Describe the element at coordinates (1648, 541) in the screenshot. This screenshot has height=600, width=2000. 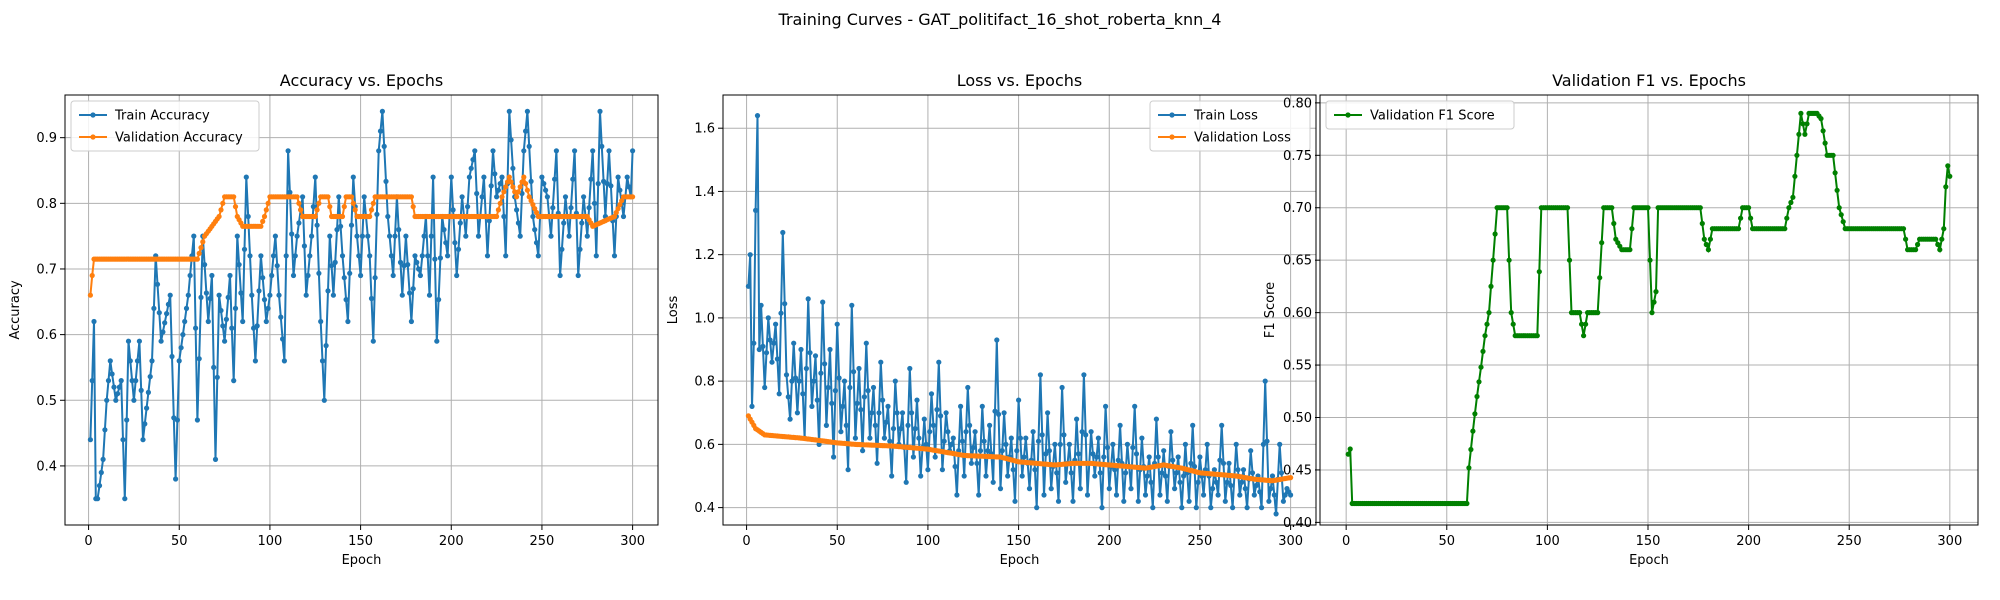
I see `x-tick-label: 150` at that location.